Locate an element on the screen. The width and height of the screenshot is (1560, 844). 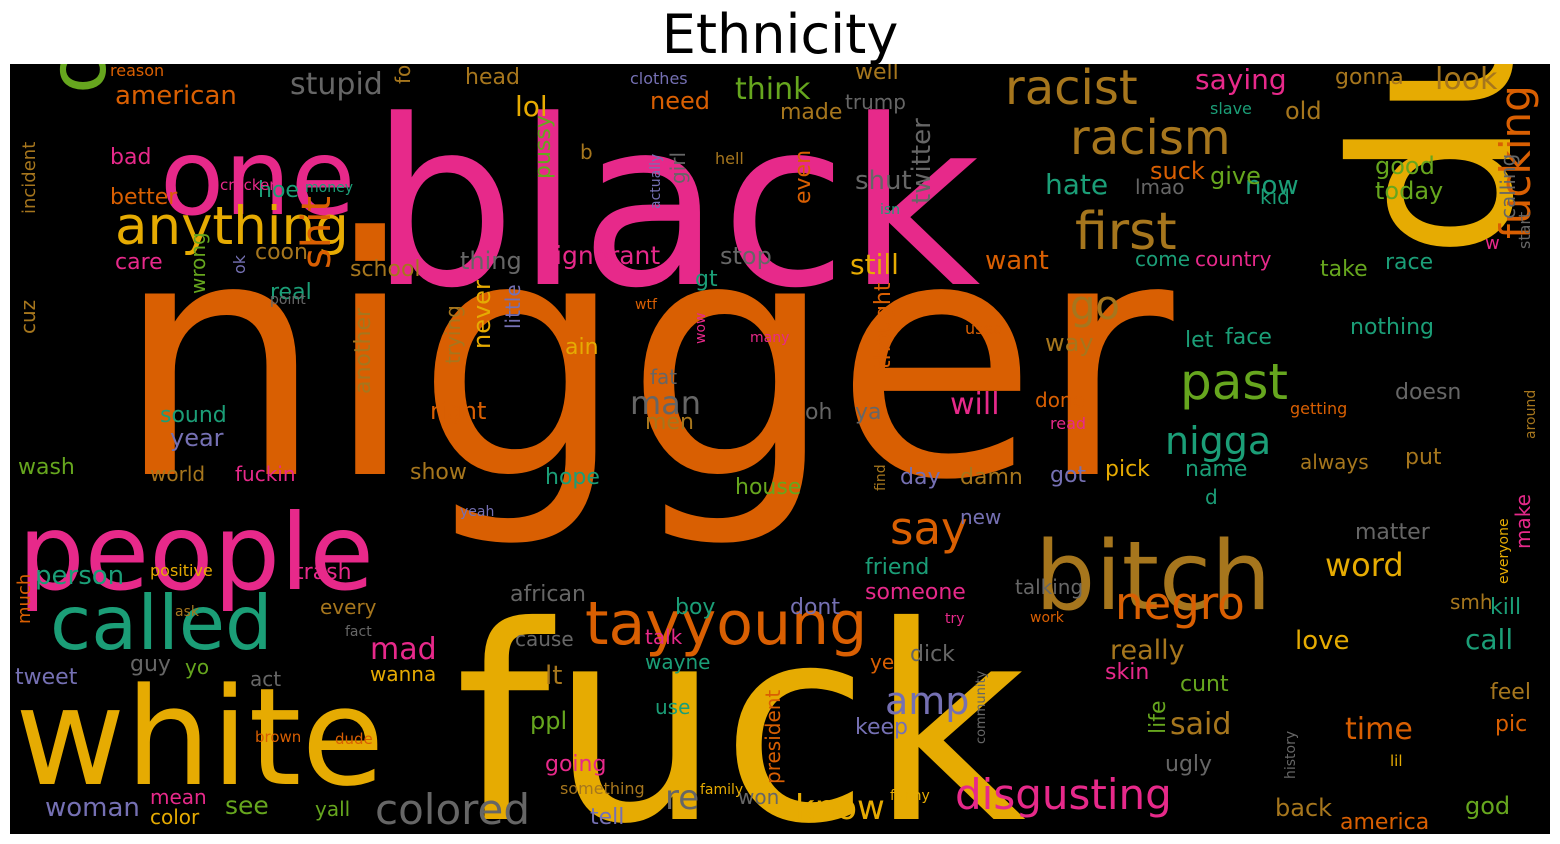
cloud-word-negro: negro is located at coordinates (1180, 603).